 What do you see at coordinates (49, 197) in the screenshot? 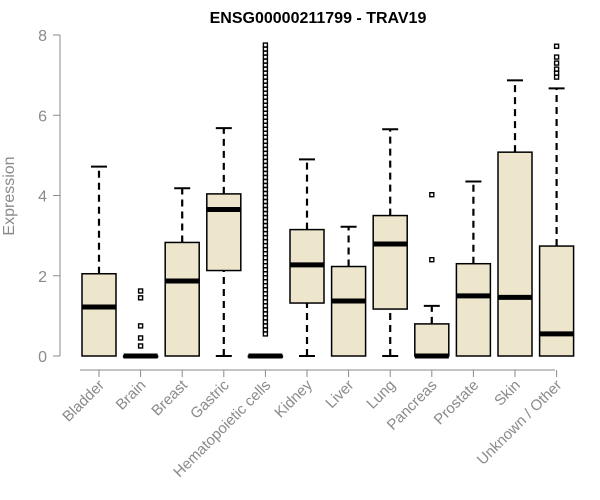
I see `y-ticks: 0 2 4 6 8` at bounding box center [49, 197].